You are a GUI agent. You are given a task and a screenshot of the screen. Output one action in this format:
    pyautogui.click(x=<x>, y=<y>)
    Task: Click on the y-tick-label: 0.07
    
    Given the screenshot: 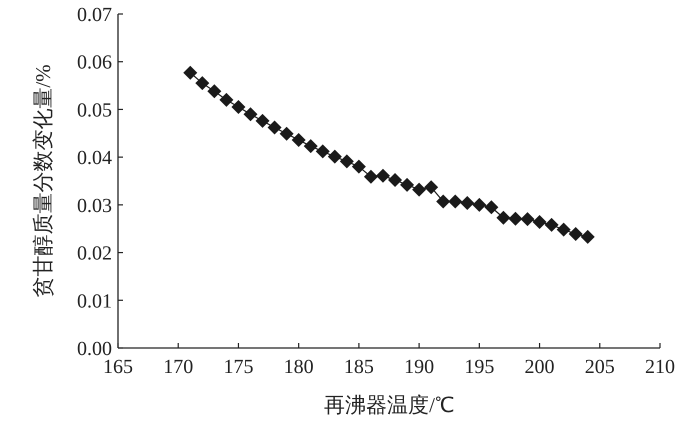 What is the action you would take?
    pyautogui.click(x=94, y=15)
    